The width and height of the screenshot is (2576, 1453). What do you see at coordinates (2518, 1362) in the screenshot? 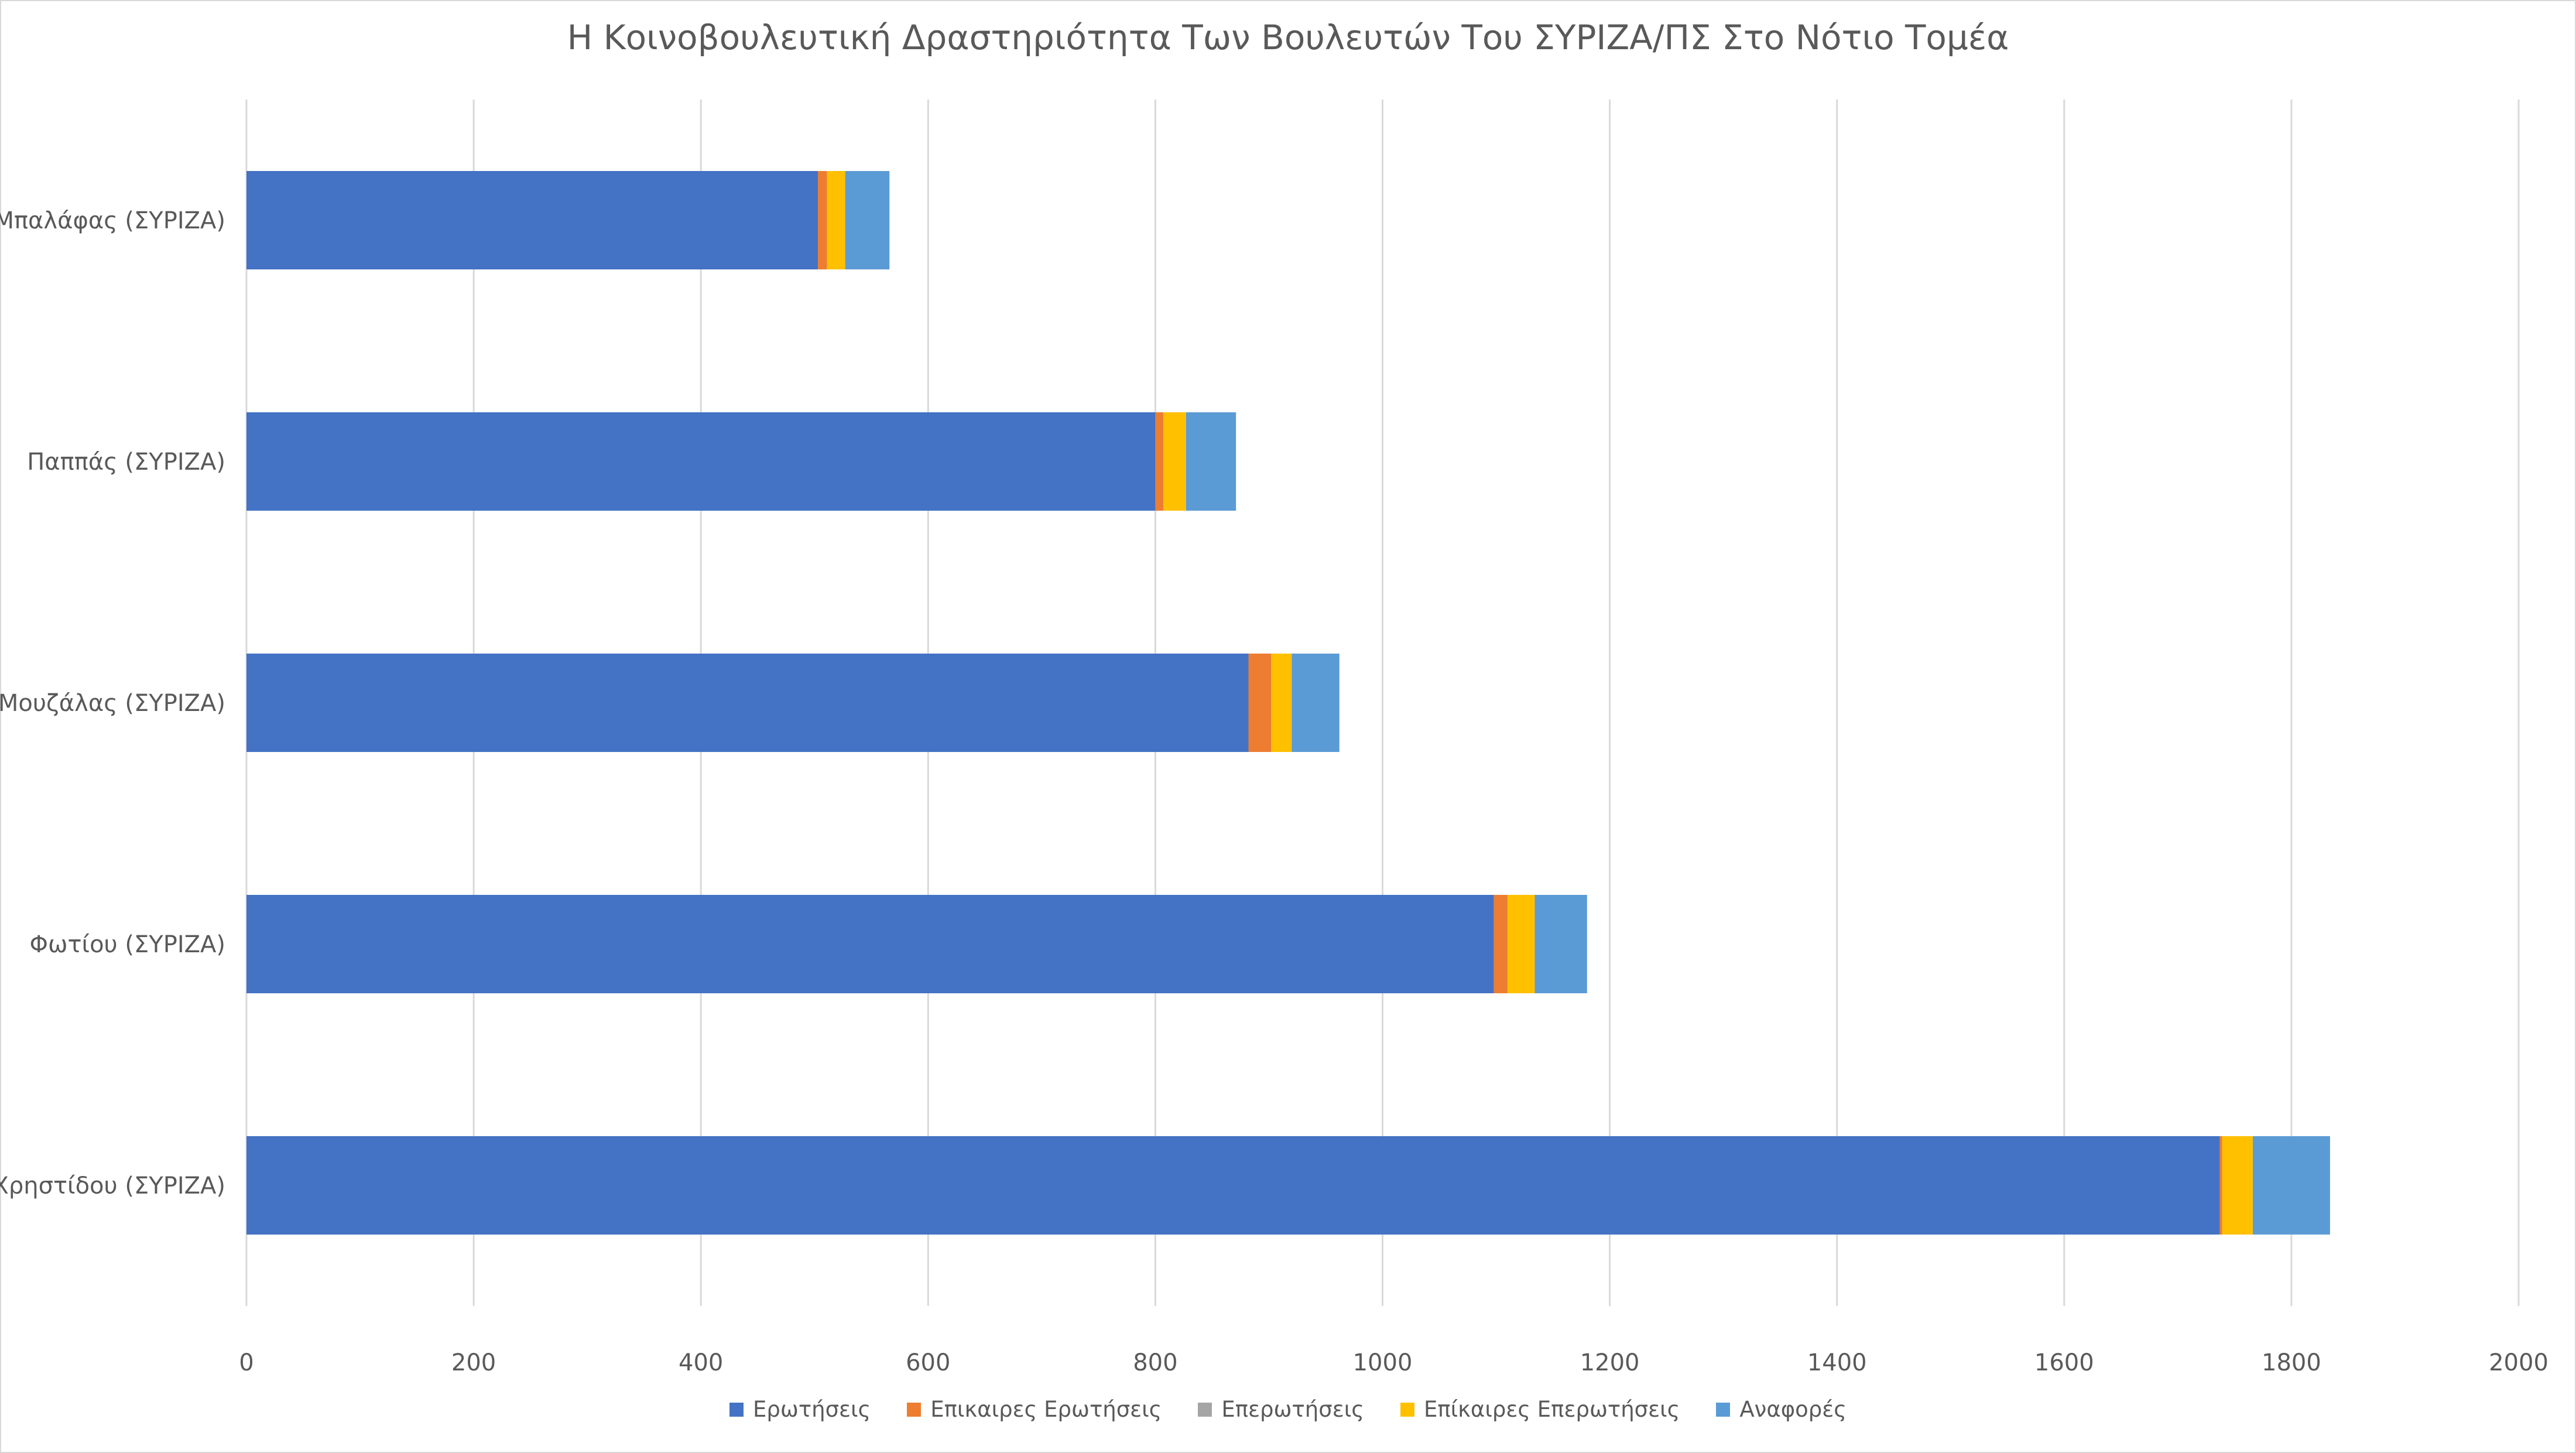
I see `x-tick-label-10: 2000` at bounding box center [2518, 1362].